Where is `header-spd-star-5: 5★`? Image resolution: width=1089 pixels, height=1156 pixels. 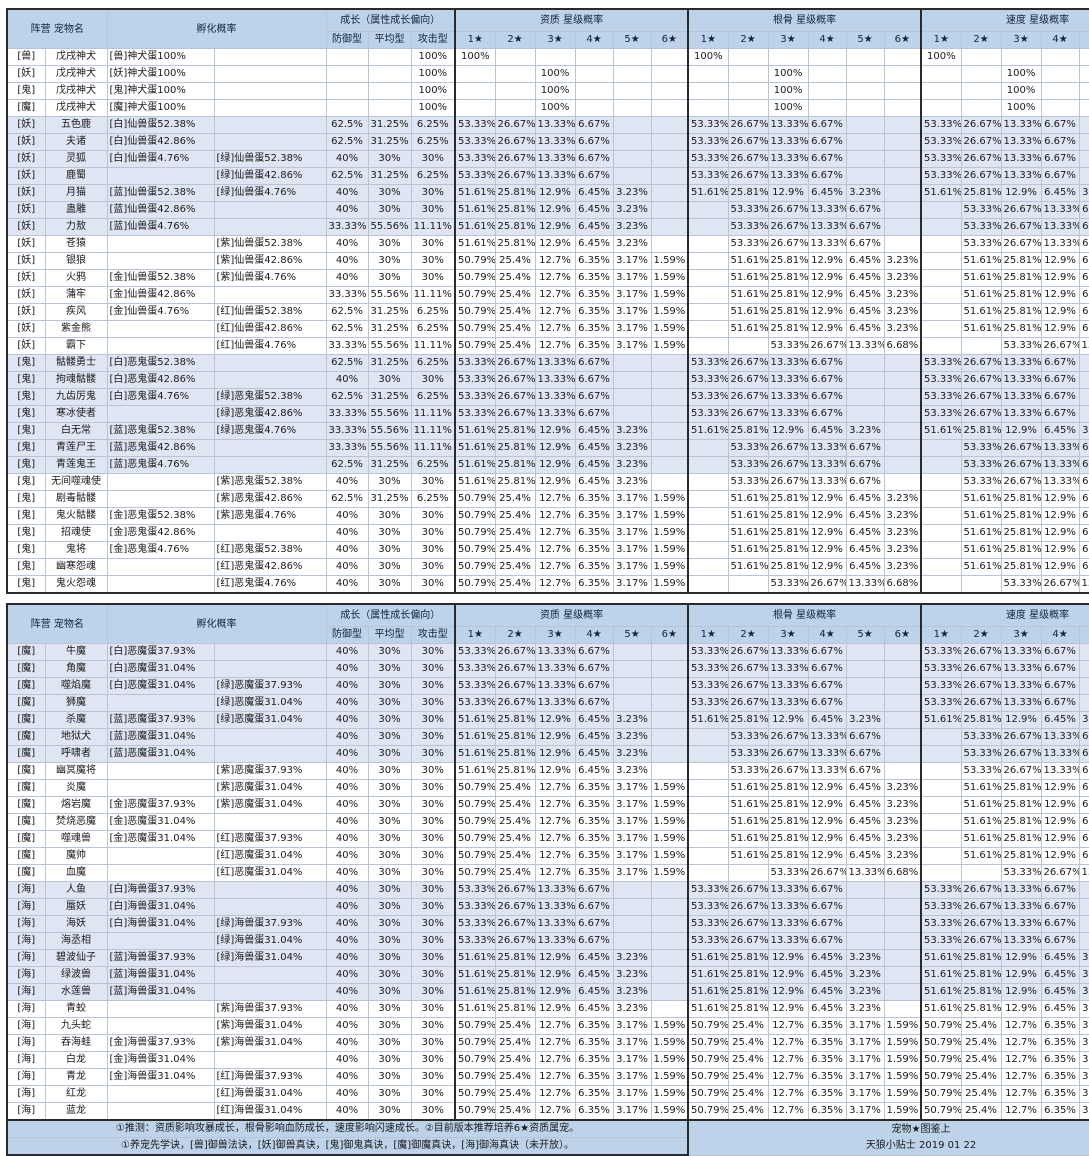
header-spd-star-5: 5★ is located at coordinates (1083, 40).